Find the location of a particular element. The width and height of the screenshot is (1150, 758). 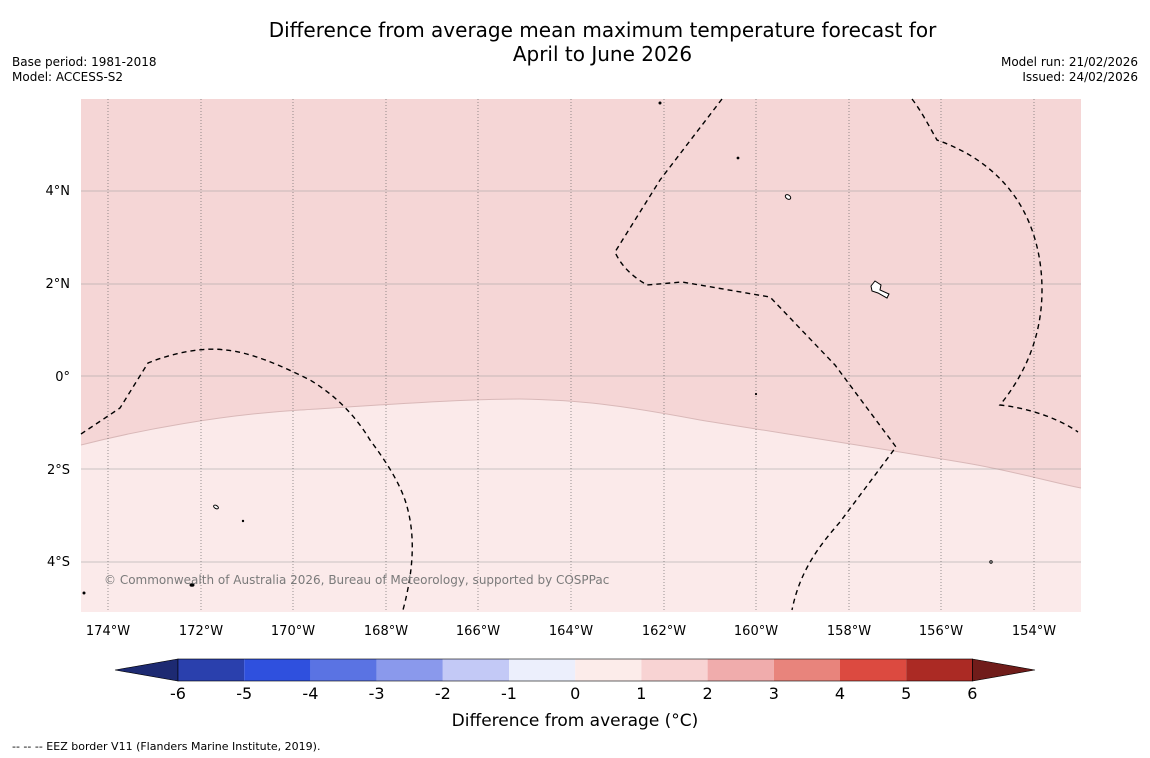

lon-label-162w: 162°W is located at coordinates (664, 631).